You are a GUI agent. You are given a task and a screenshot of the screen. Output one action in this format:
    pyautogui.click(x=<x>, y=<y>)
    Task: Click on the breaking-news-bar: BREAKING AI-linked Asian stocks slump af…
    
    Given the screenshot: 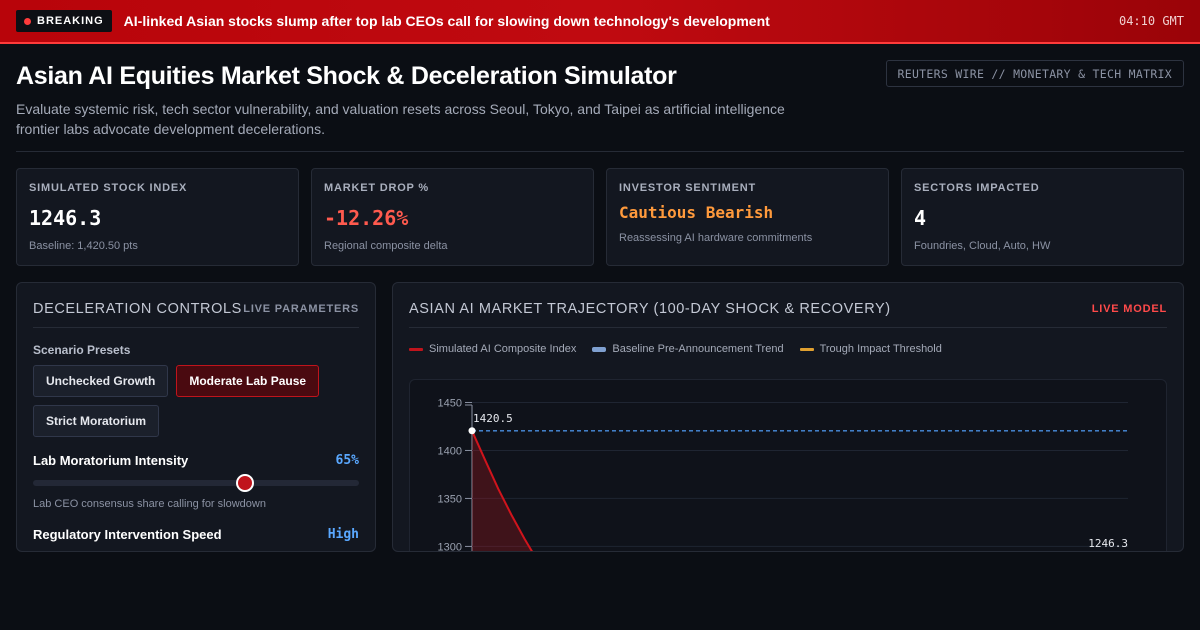 What is the action you would take?
    pyautogui.click(x=600, y=22)
    